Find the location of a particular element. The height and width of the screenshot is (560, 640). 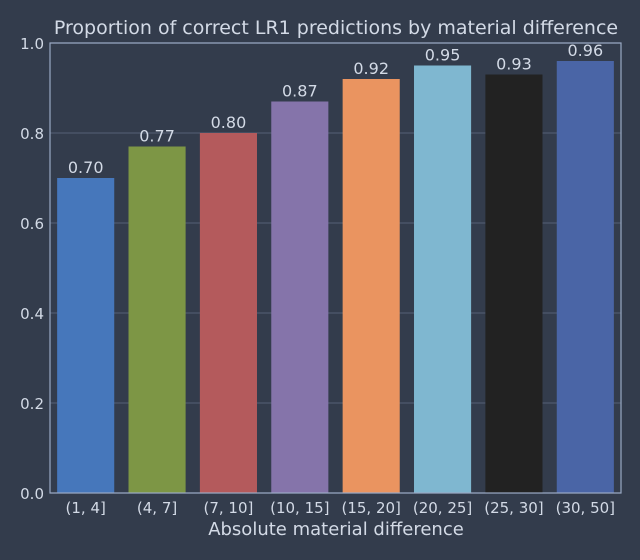

y-tick-label: 1.0 is located at coordinates (32, 44).